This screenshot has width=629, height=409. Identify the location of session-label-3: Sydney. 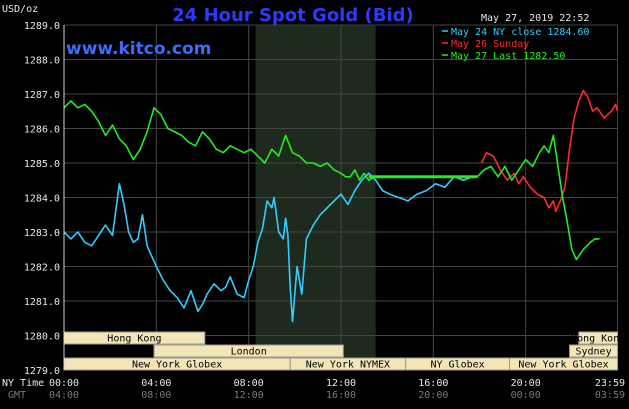
(593, 352).